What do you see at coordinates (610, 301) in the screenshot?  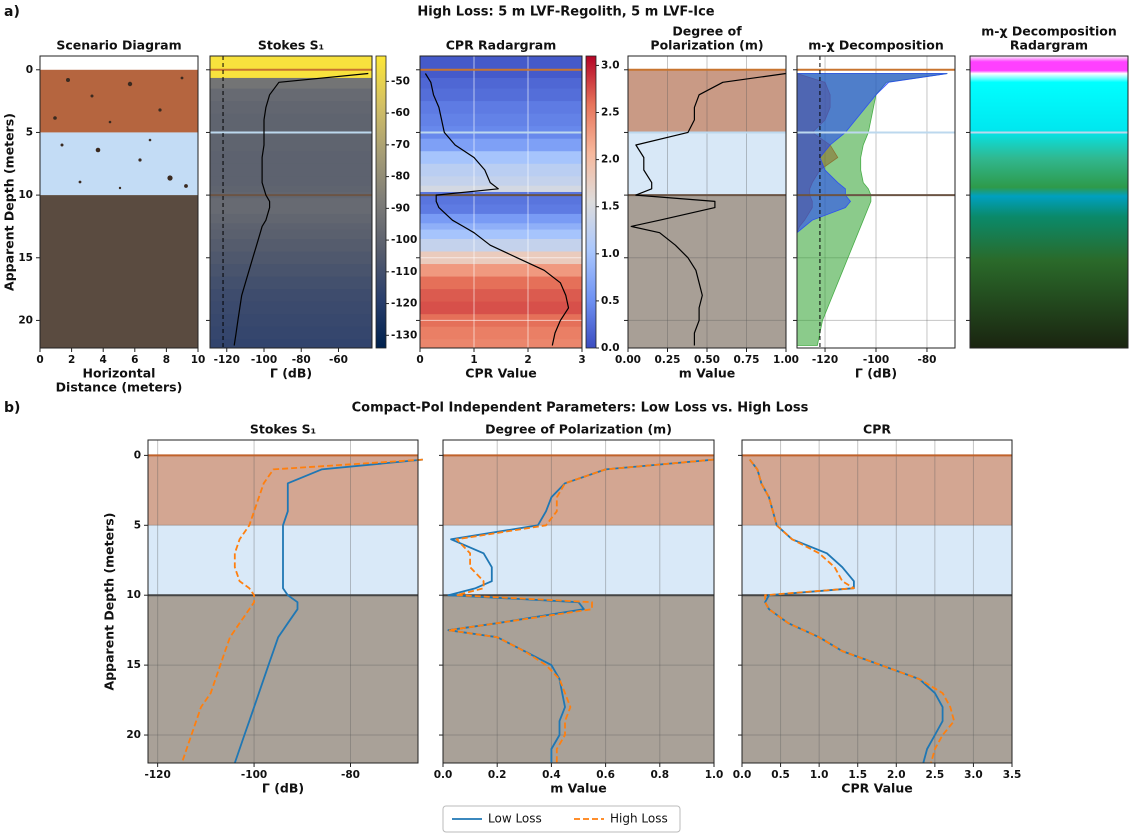 I see `colorbar-tick-label: 0.5` at bounding box center [610, 301].